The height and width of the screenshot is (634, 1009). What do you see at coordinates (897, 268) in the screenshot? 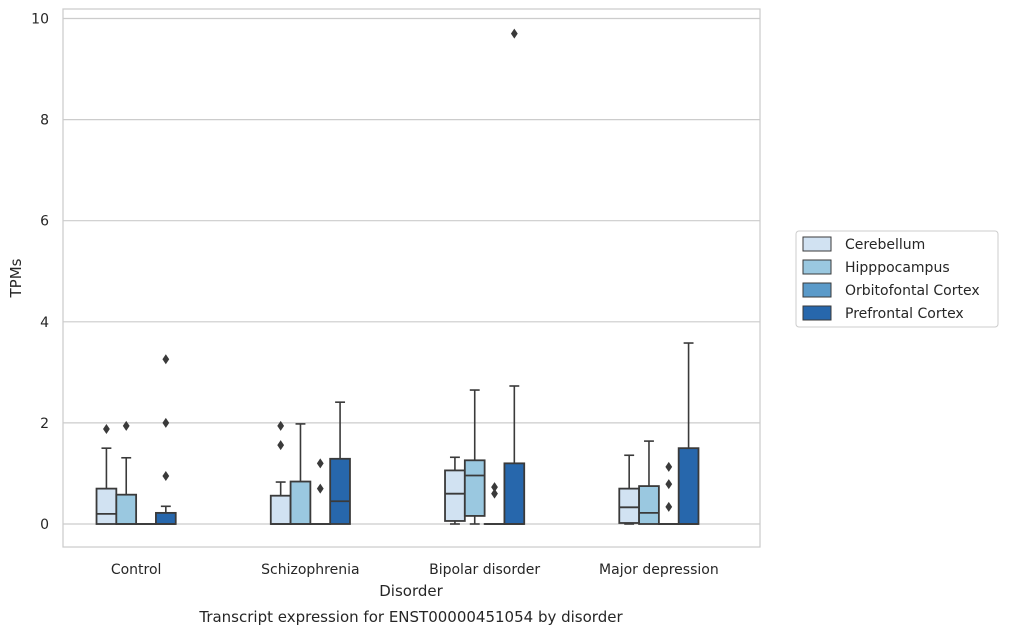
I see `legend-label: Hipppocampus` at bounding box center [897, 268].